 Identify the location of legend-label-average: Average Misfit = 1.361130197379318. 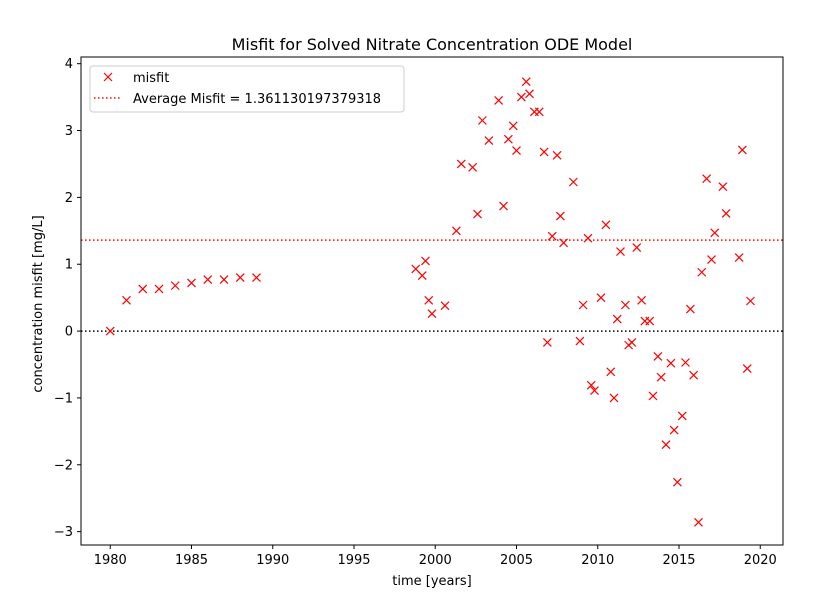
(257, 99).